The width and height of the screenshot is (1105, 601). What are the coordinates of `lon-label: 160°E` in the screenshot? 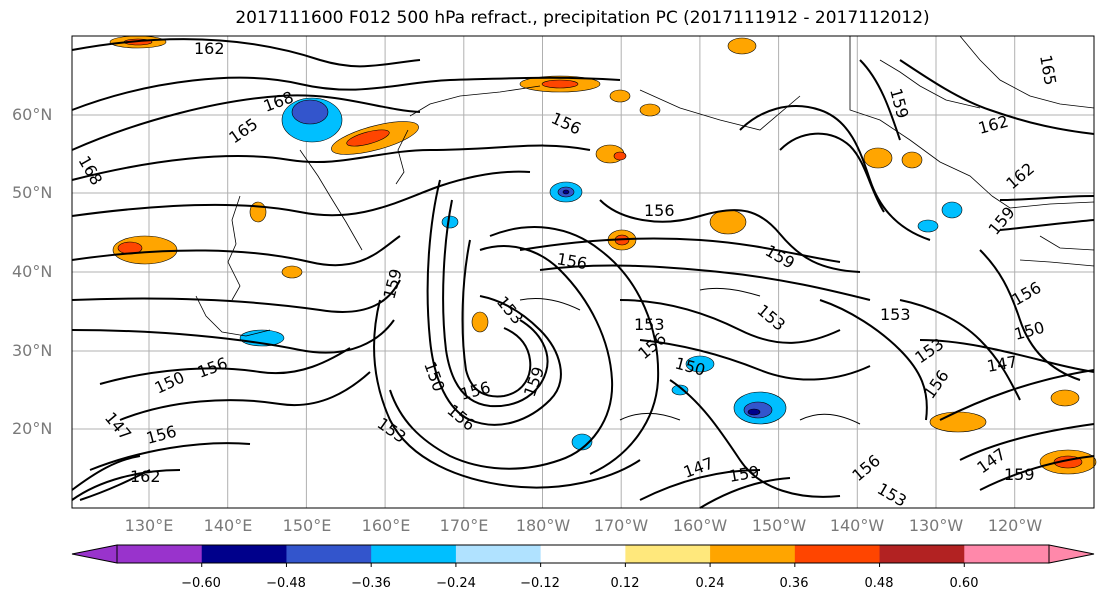 It's located at (386, 525).